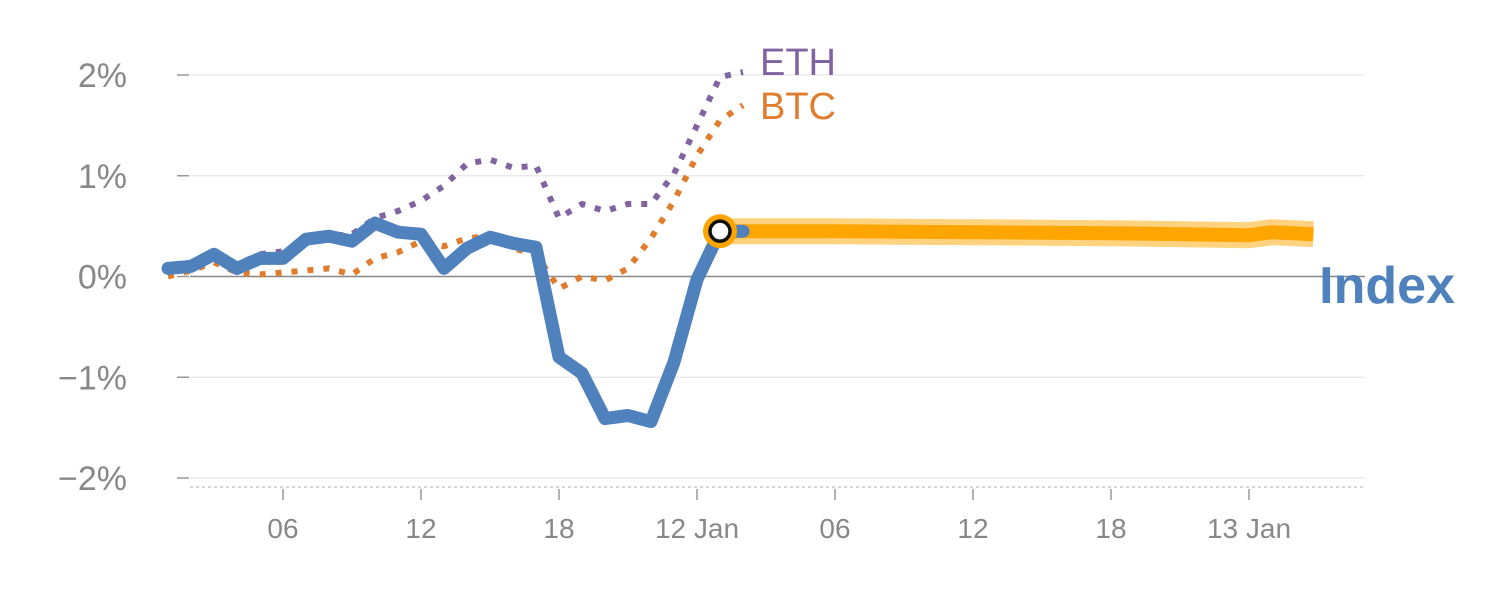 Image resolution: width=1500 pixels, height=600 pixels. I want to click on series-label-btc: BTC, so click(798, 107).